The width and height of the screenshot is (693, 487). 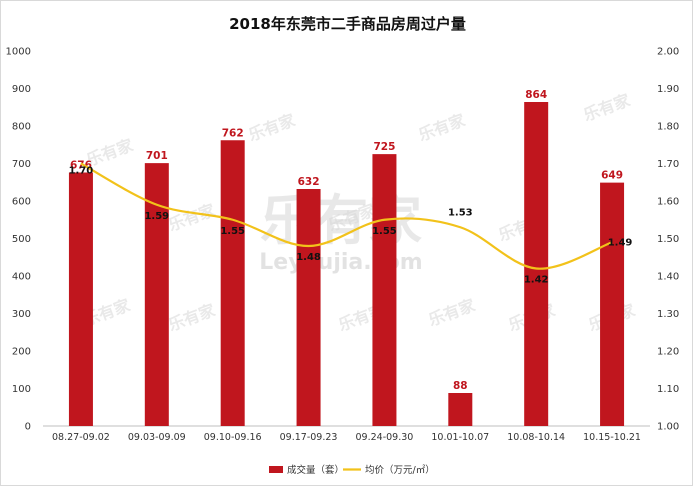 What do you see at coordinates (340, 262) in the screenshot?
I see `watermark-sub: Leyoujia.com` at bounding box center [340, 262].